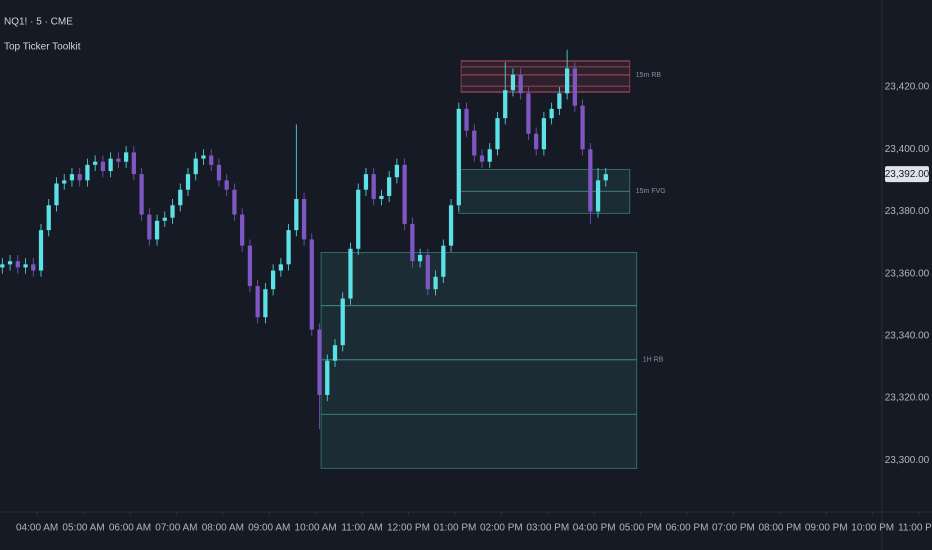  Describe the element at coordinates (915, 528) in the screenshot. I see `x-tick-label: 11:00 PM` at that location.